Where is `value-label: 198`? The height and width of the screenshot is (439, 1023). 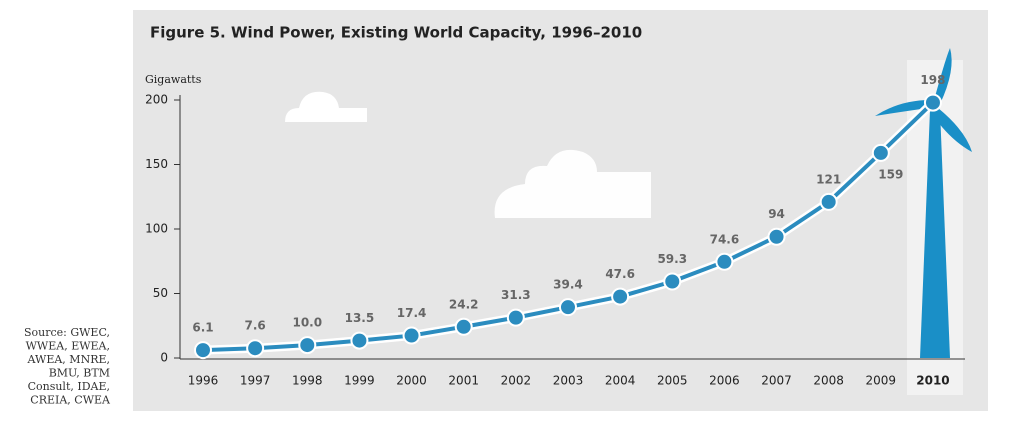 value-label: 198 is located at coordinates (932, 80).